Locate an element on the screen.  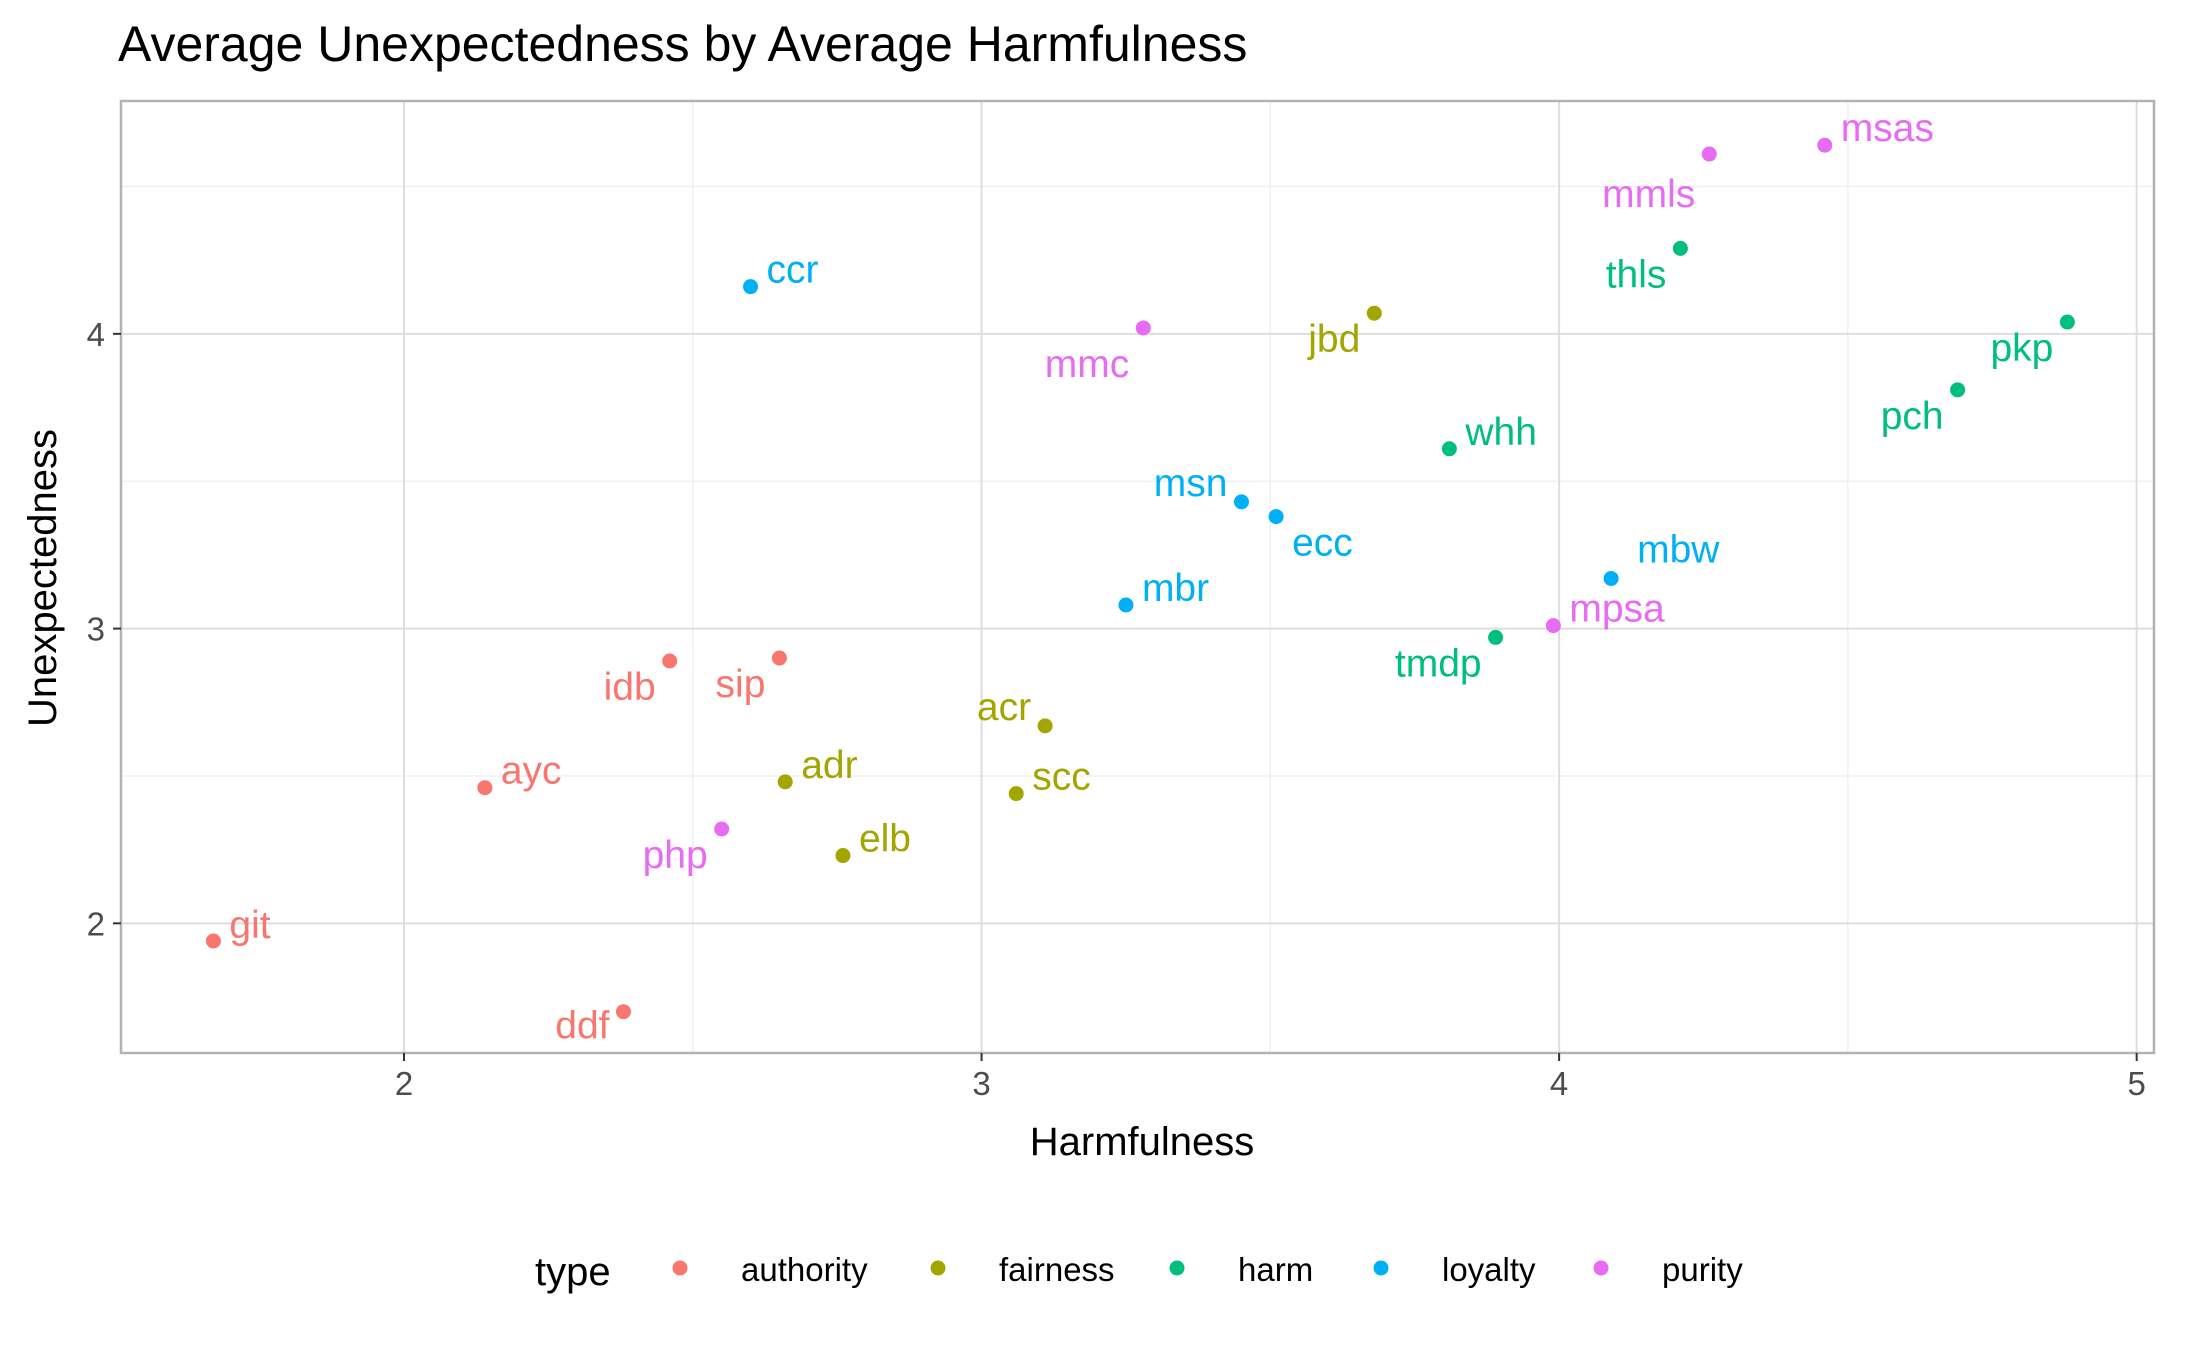
point-label-mmc: mmc is located at coordinates (1087, 364).